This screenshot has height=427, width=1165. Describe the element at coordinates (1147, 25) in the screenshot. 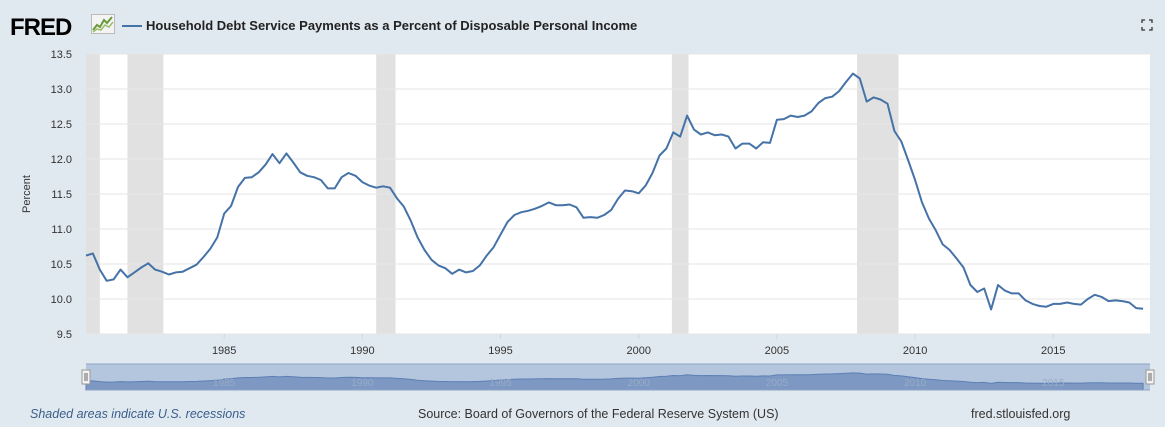

I see `expand-icon` at that location.